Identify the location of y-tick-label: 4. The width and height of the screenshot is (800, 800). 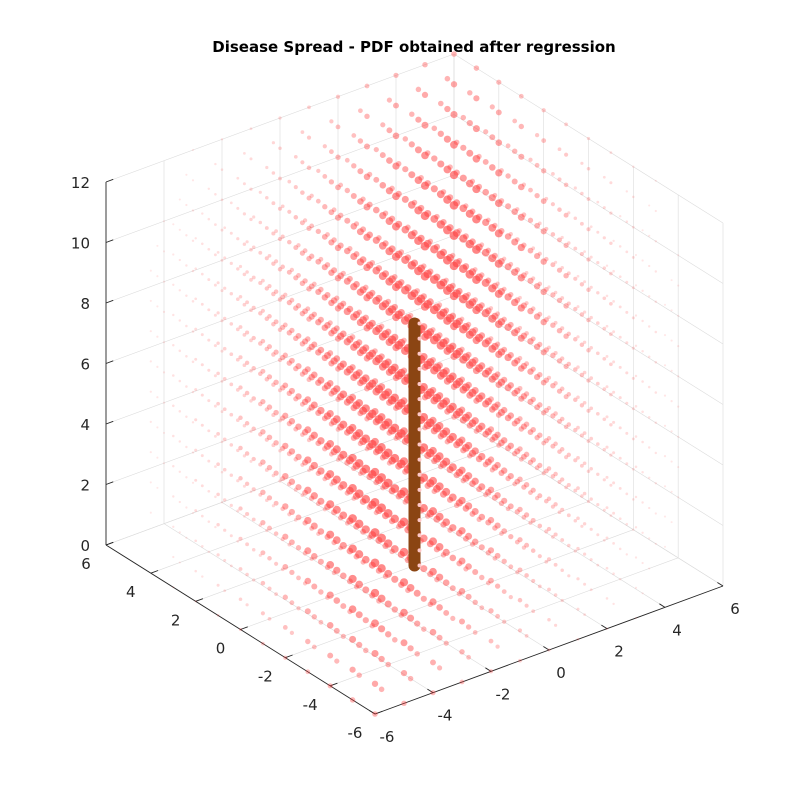
(131, 592).